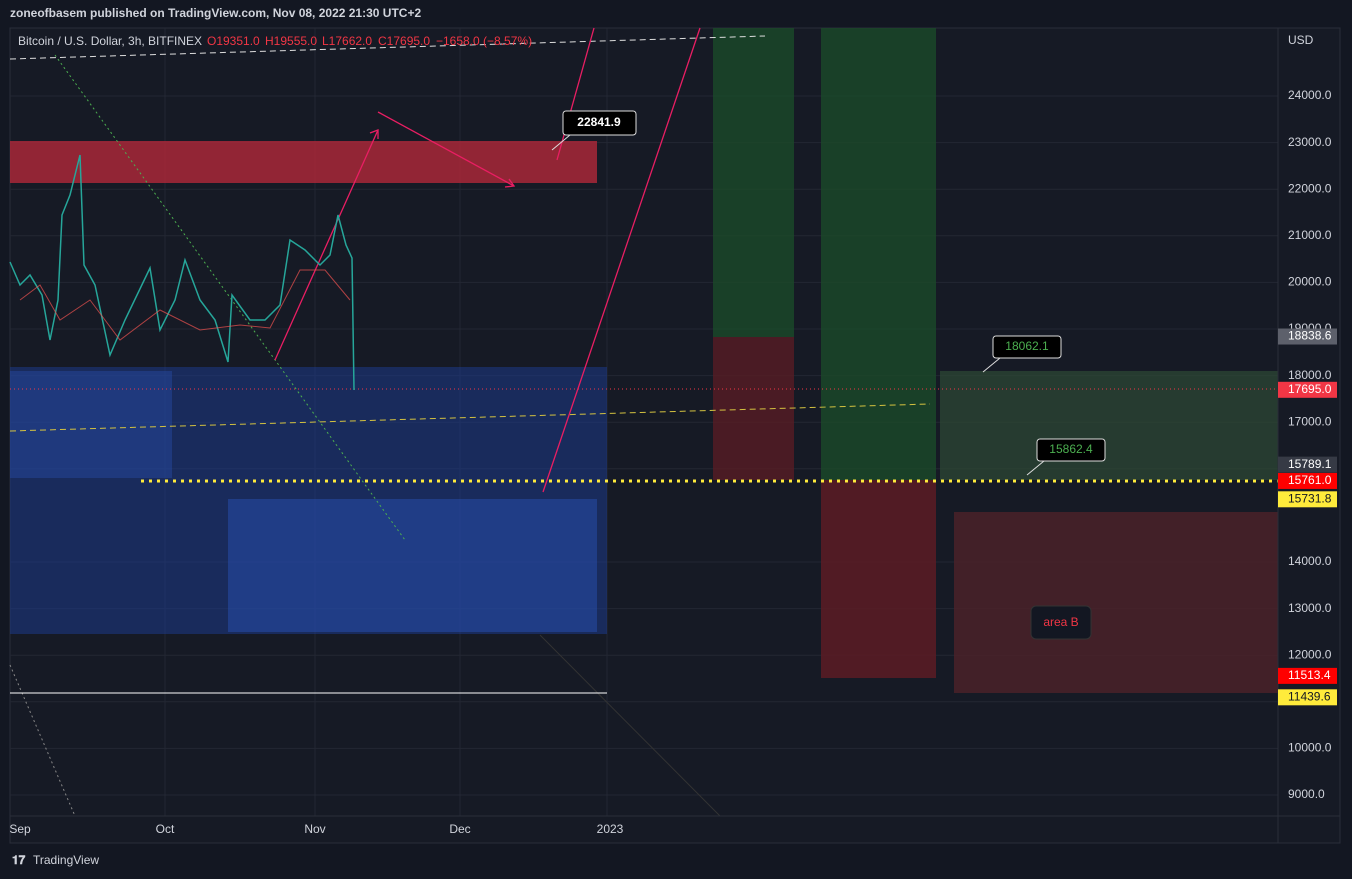 This screenshot has width=1352, height=879. Describe the element at coordinates (1301, 40) in the screenshot. I see `currency: USD` at that location.